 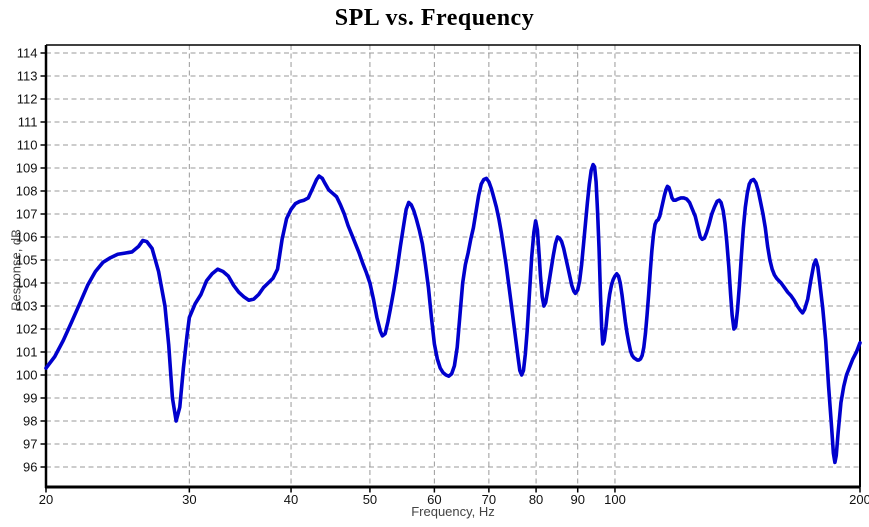 What do you see at coordinates (577, 499) in the screenshot?
I see `x-tick-label: 90` at bounding box center [577, 499].